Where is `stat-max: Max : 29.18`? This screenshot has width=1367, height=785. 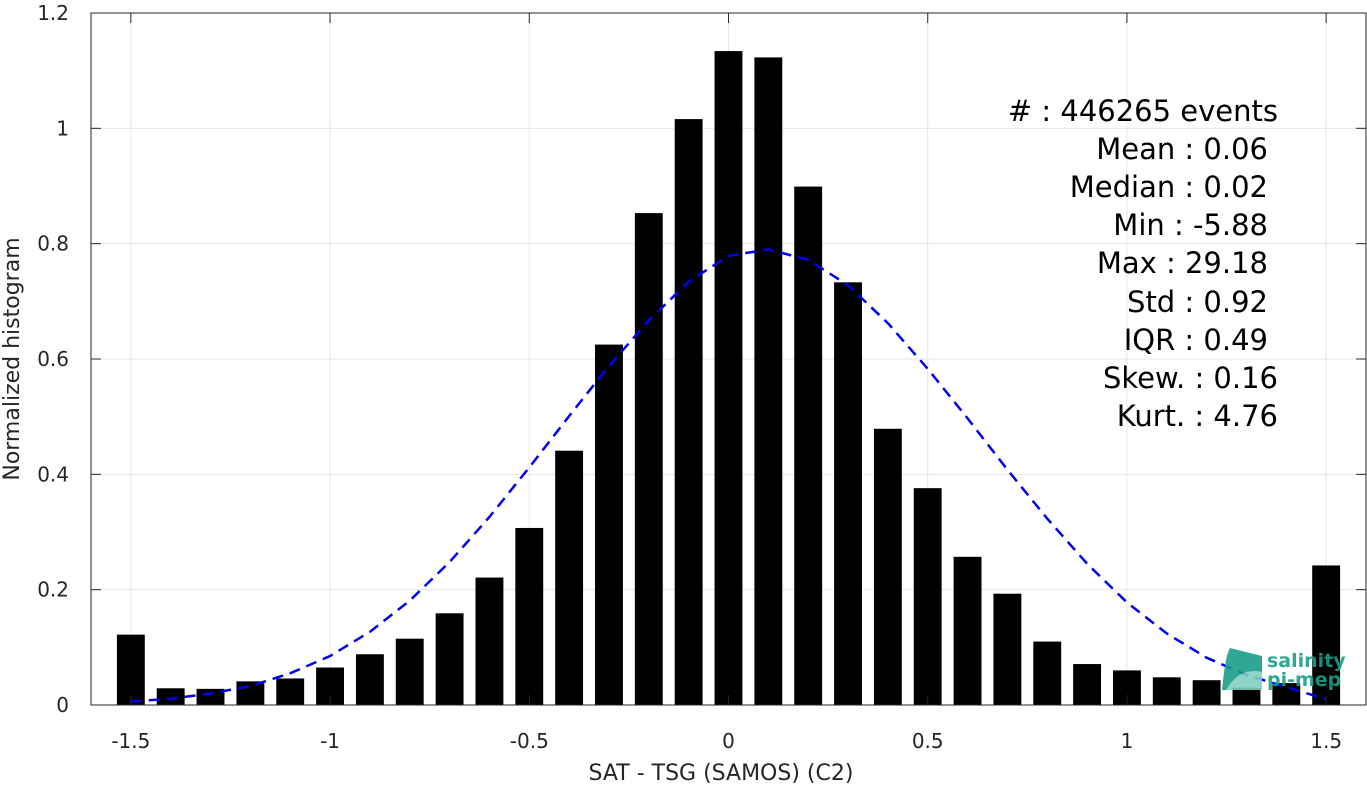 stat-max: Max : 29.18 is located at coordinates (1182, 263).